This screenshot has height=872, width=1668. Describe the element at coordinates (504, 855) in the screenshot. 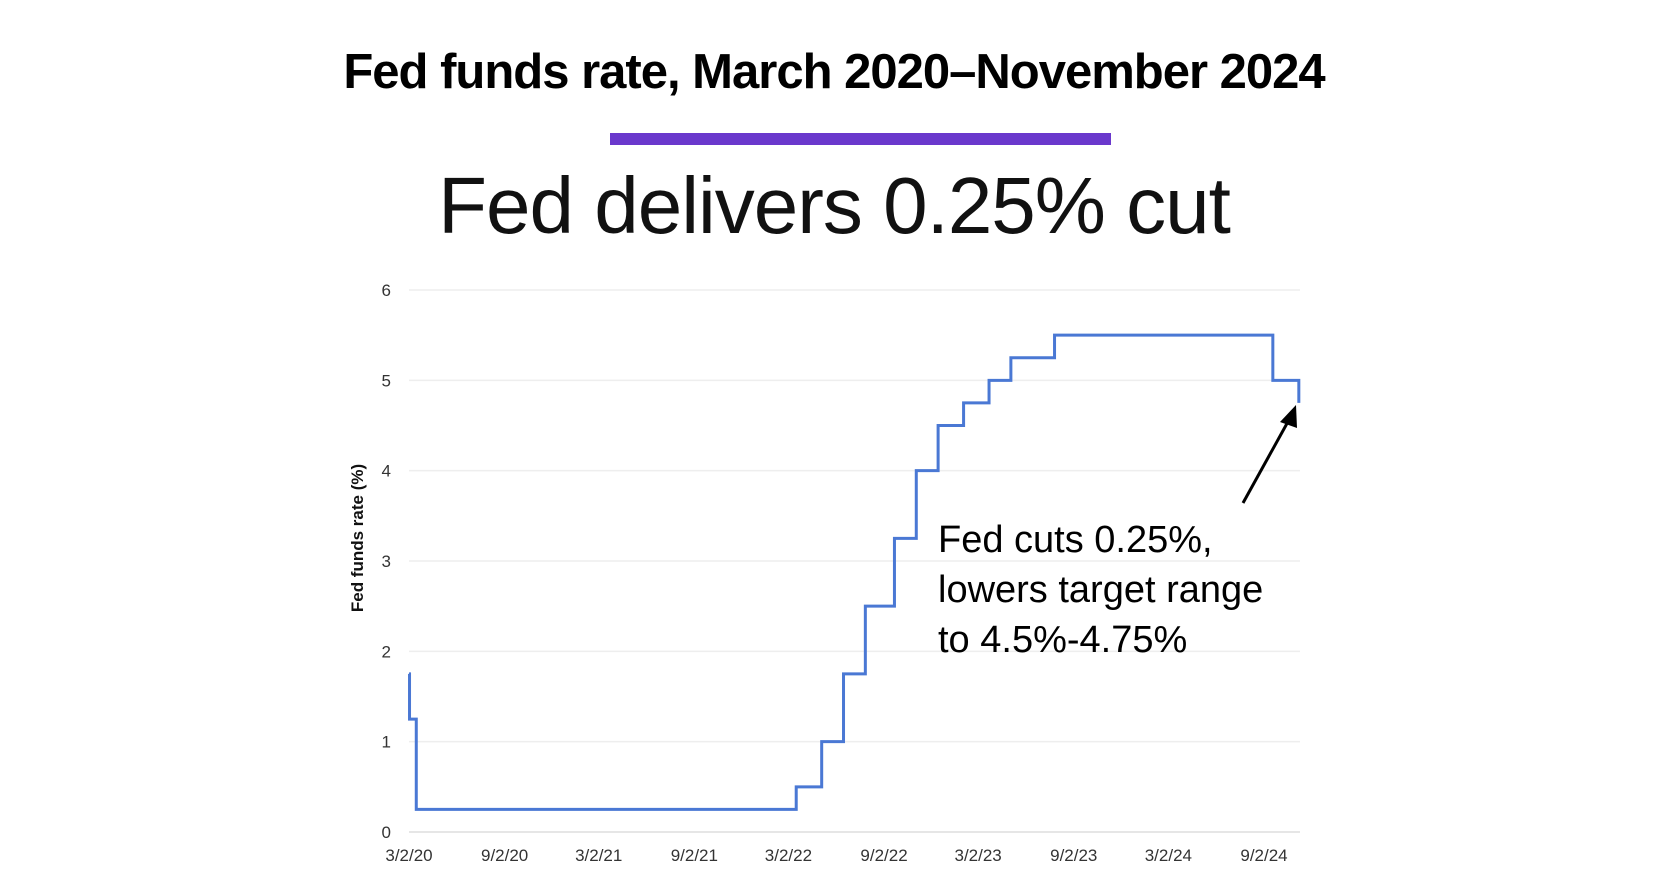

I see `x-tick-label: 9/2/20` at that location.